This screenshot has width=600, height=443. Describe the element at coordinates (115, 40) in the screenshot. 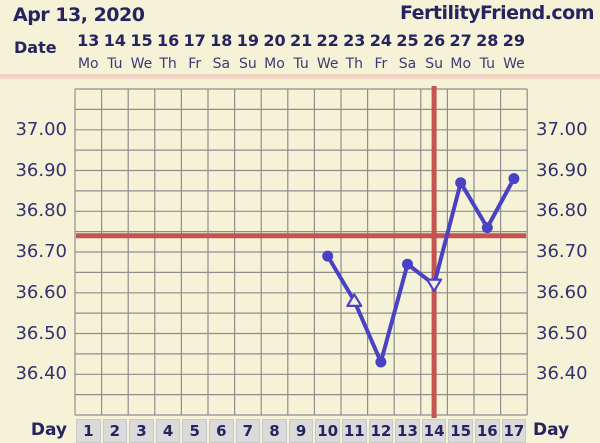

I see `date-number: 14` at that location.